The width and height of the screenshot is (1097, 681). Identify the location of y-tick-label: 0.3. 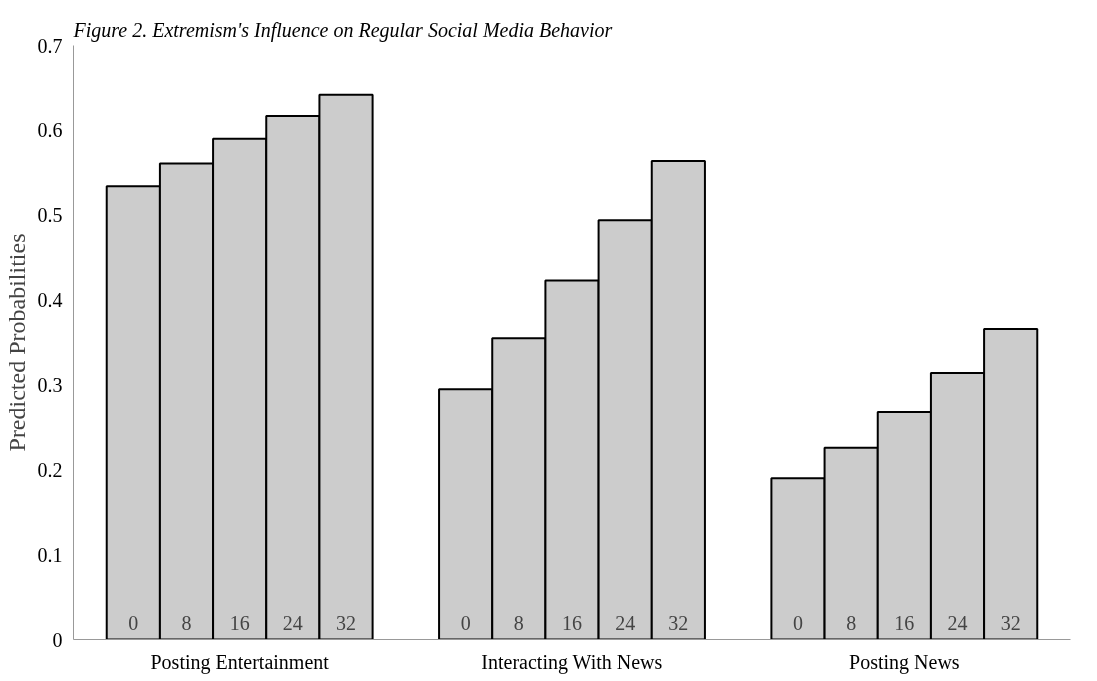
(50, 384).